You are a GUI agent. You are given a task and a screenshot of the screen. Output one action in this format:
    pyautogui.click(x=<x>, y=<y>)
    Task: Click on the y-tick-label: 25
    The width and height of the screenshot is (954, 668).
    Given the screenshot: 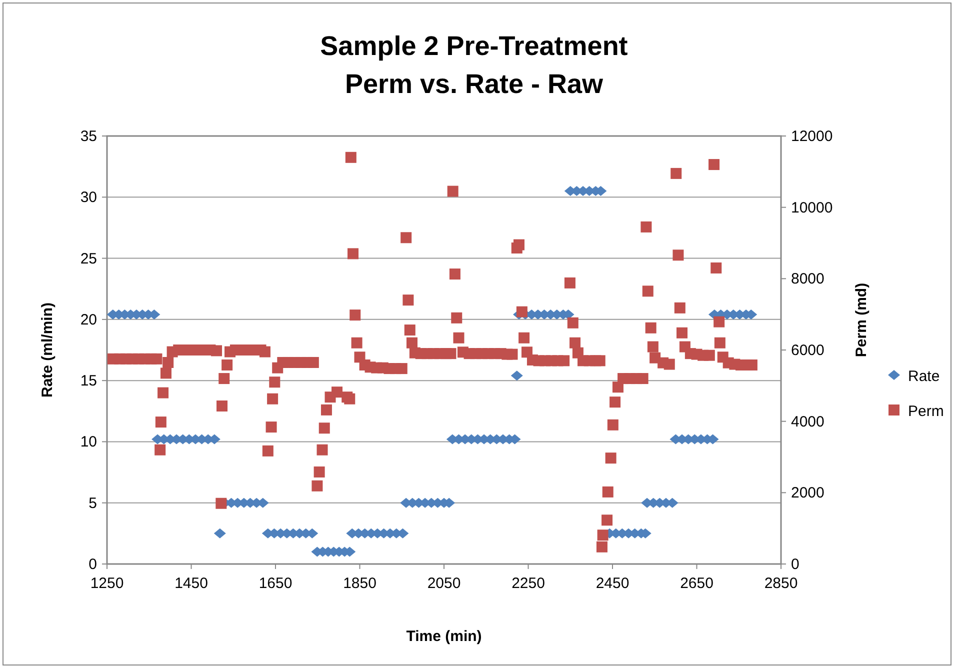 What is the action you would take?
    pyautogui.click(x=88, y=259)
    